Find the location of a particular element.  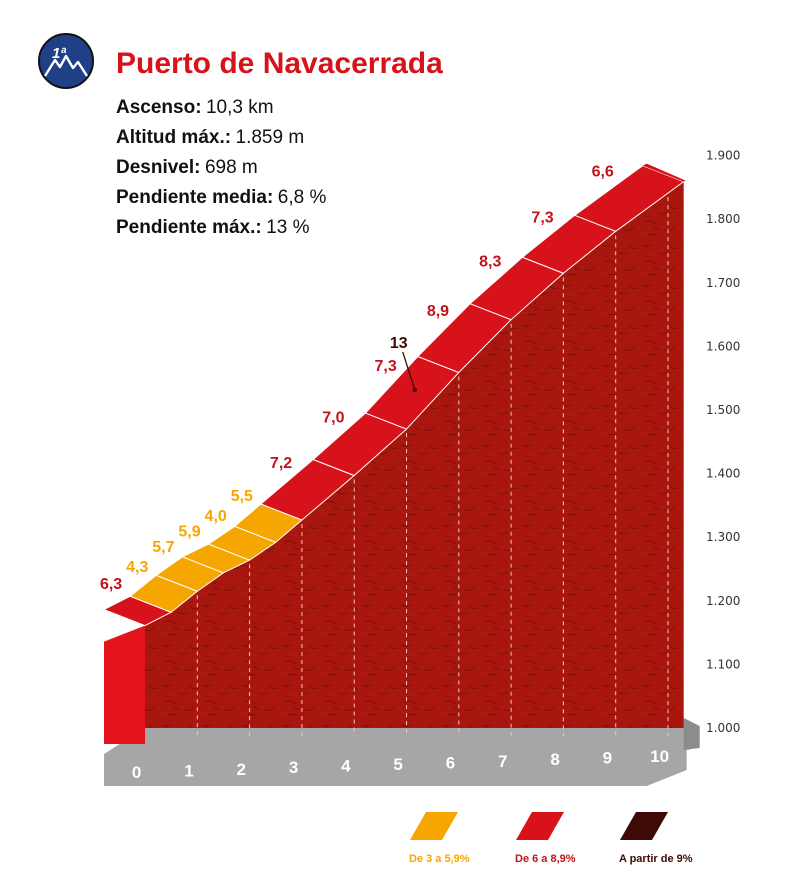

y-tick-label: 1.400 is located at coordinates (723, 474).